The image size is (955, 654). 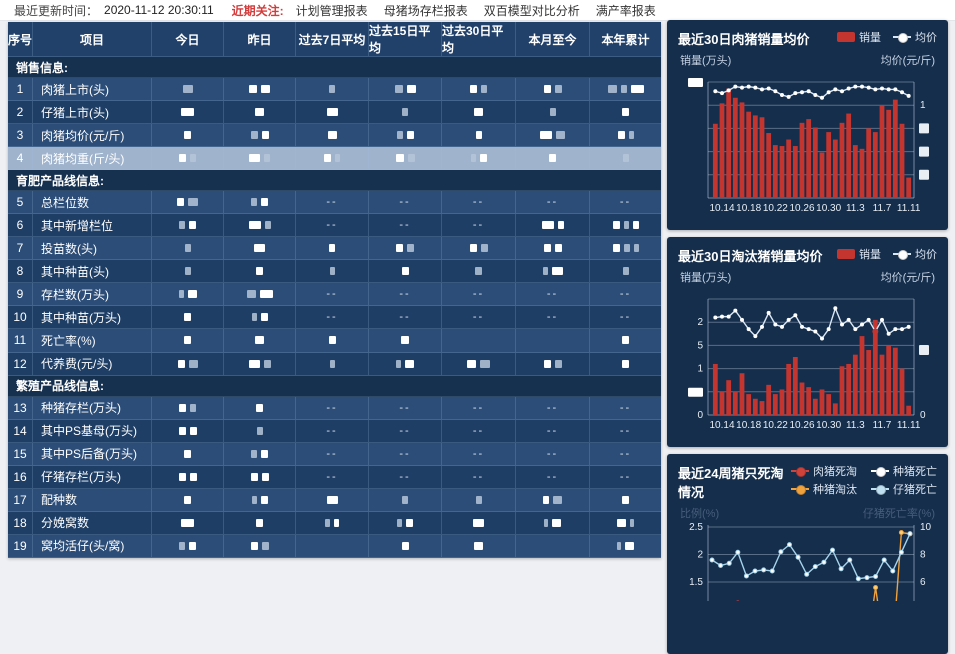 What do you see at coordinates (20, 225) in the screenshot?
I see `row-index: 6` at bounding box center [20, 225].